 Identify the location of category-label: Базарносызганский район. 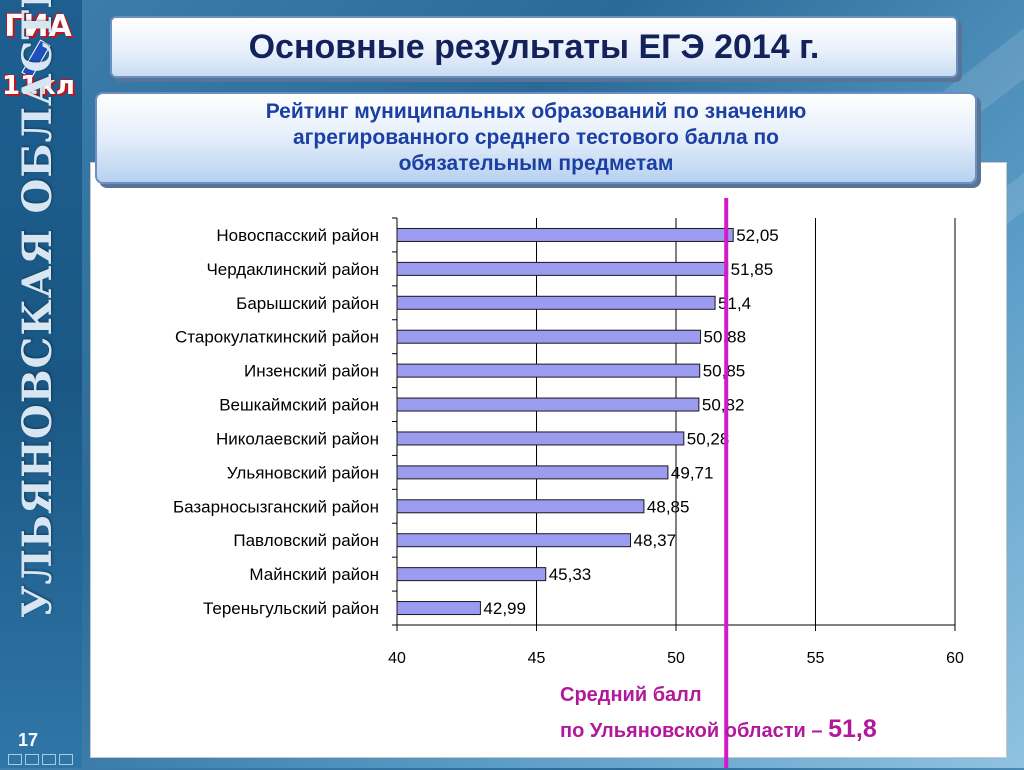
(276, 506).